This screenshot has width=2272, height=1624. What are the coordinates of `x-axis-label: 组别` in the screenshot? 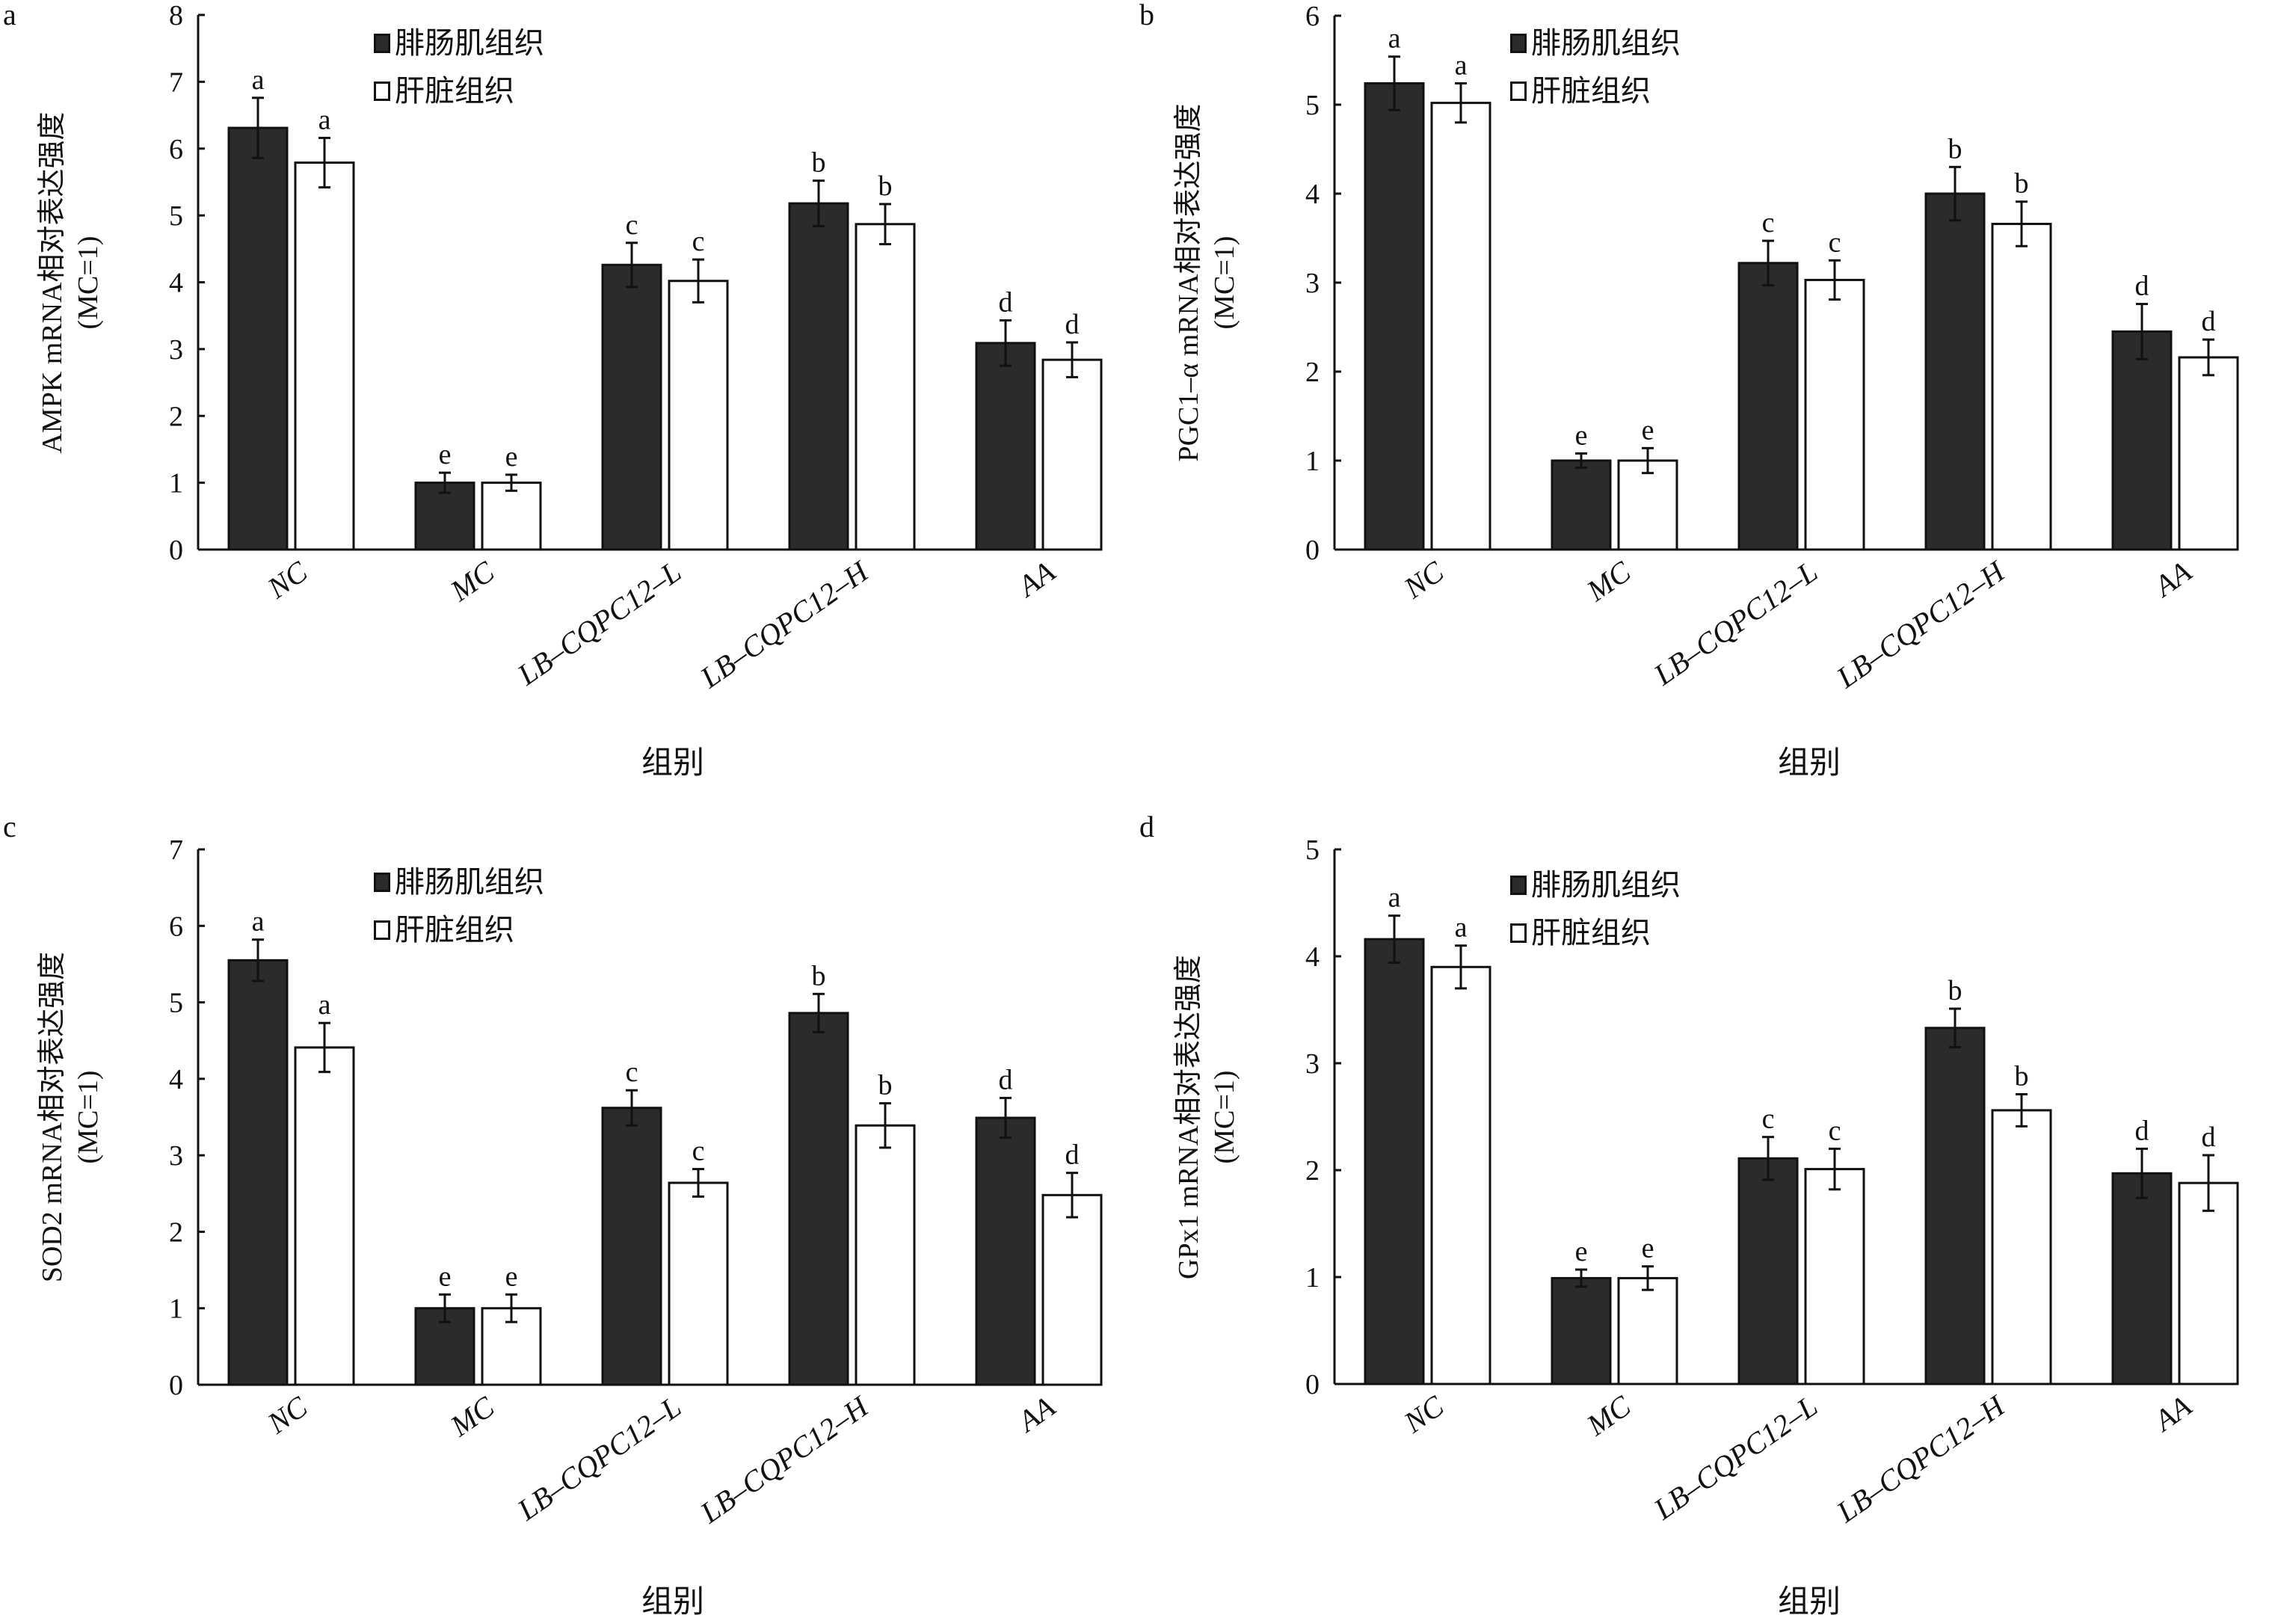 It's located at (1809, 763).